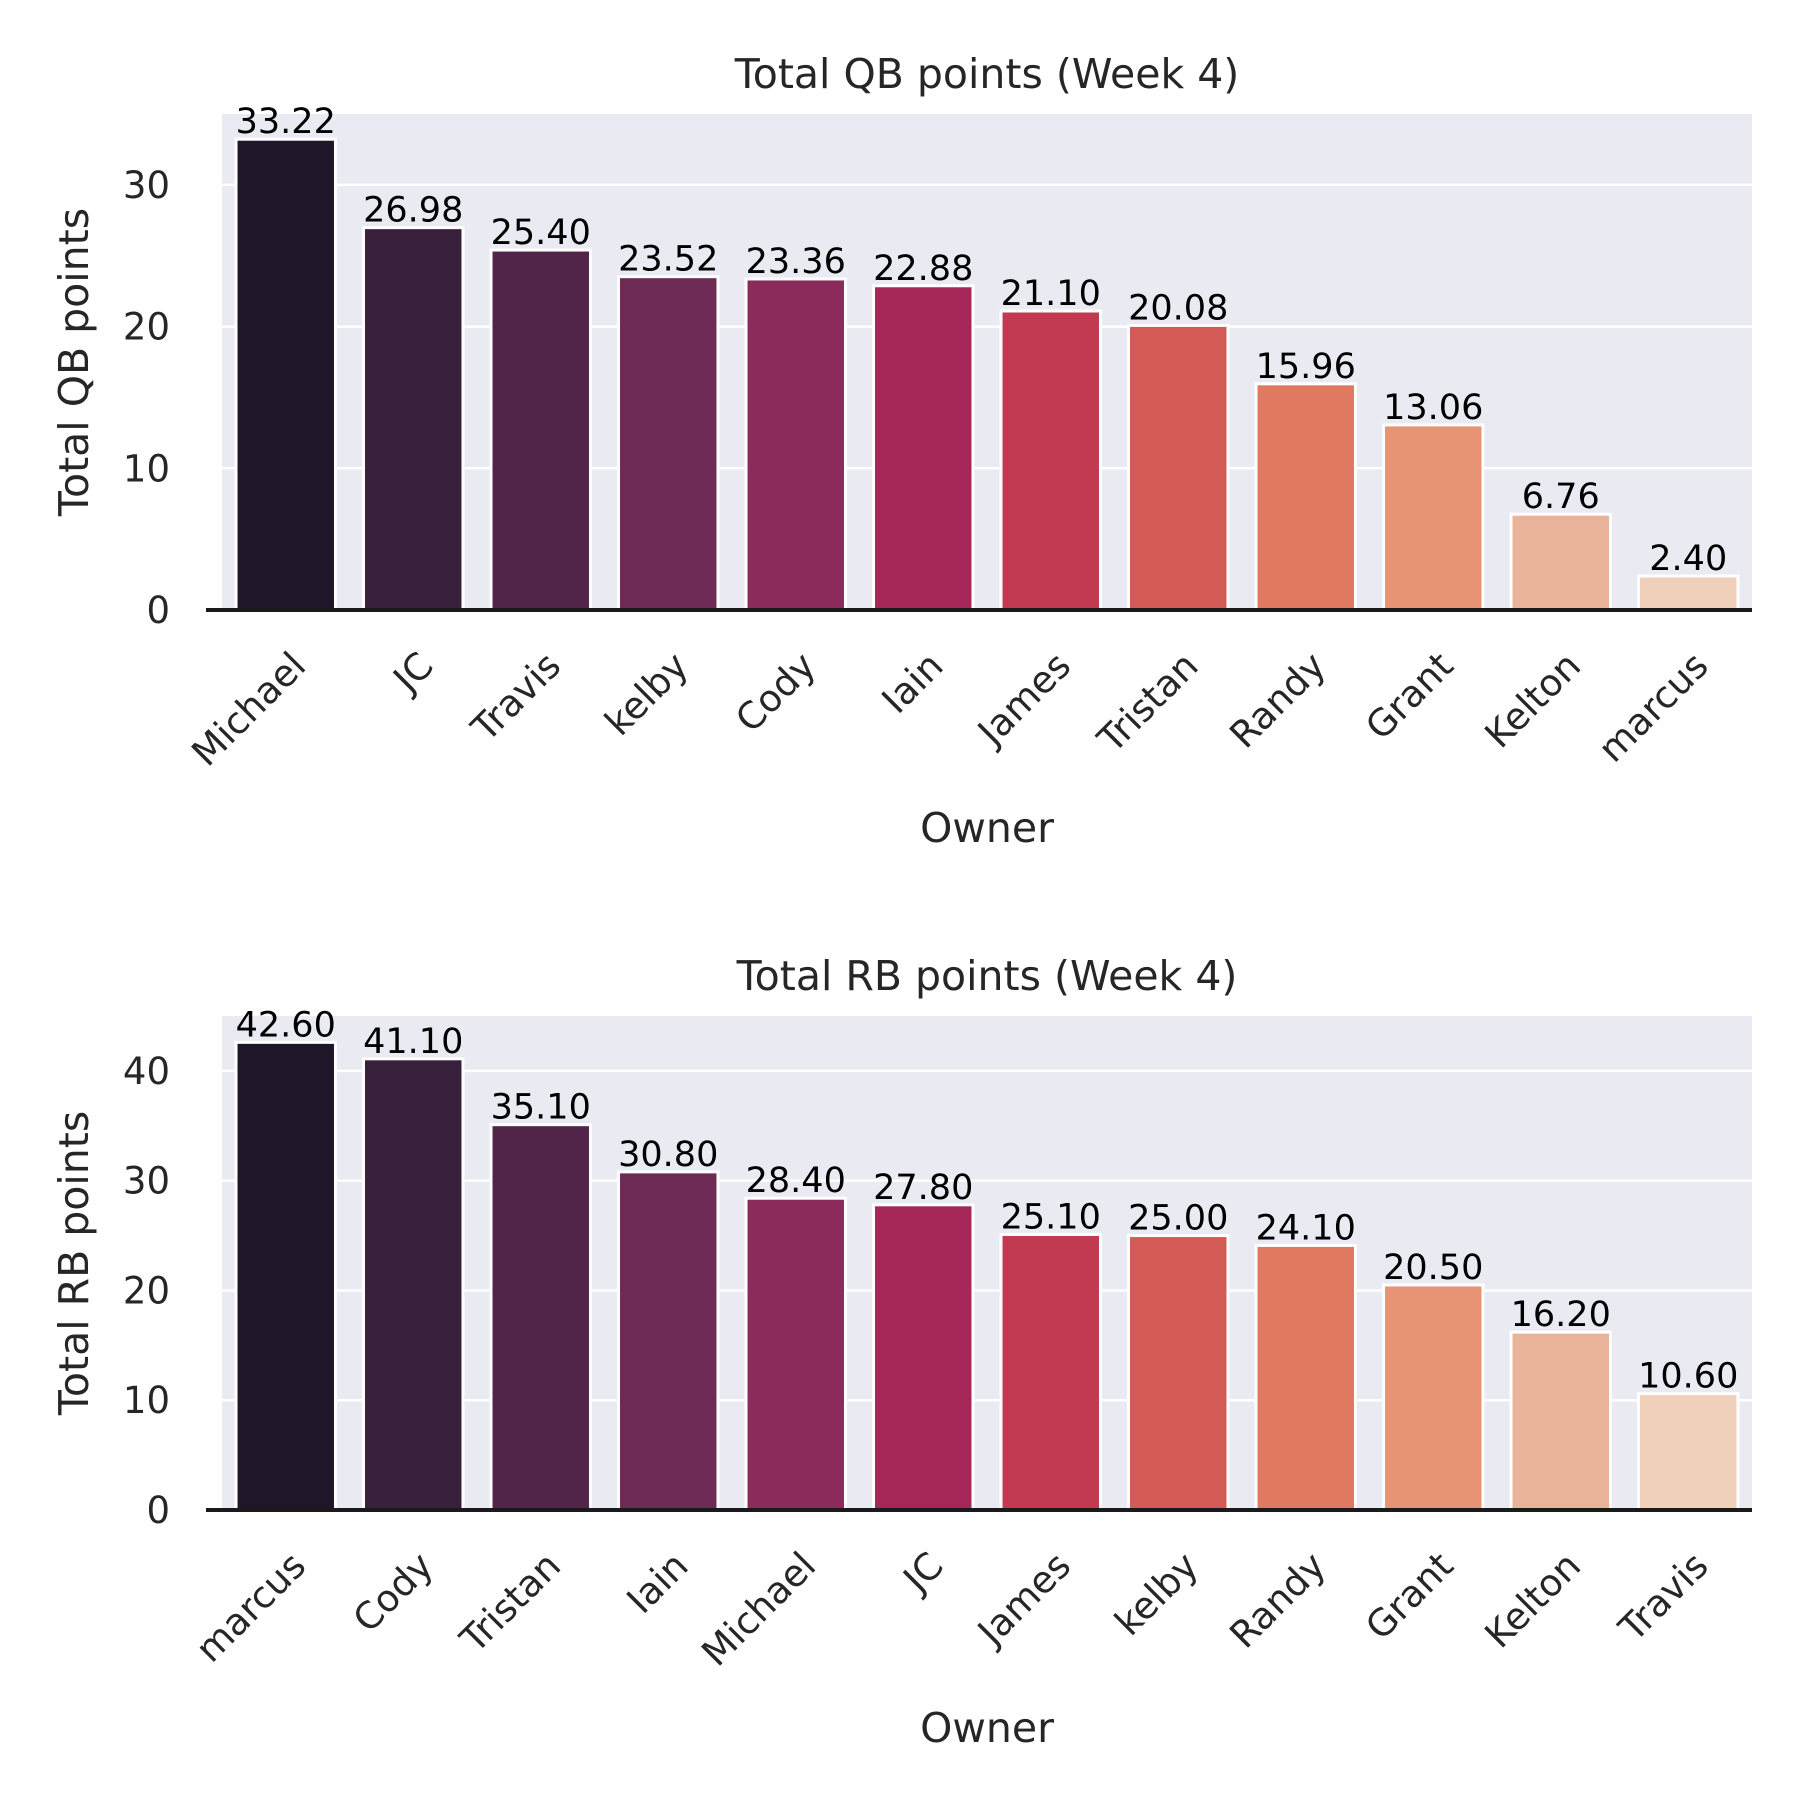 Image resolution: width=1800 pixels, height=1800 pixels. I want to click on qb-x-axis-label: Owner, so click(987, 828).